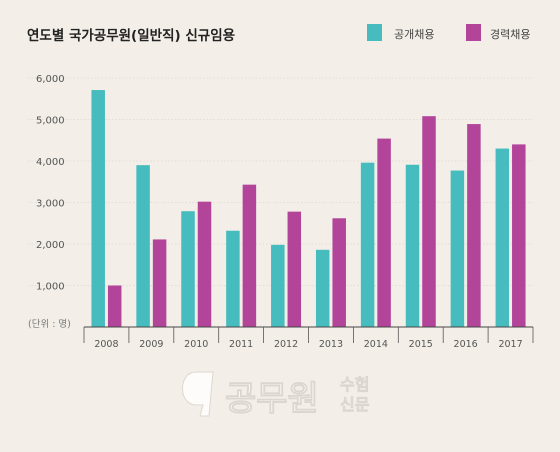 The height and width of the screenshot is (452, 560). Describe the element at coordinates (473, 32) in the screenshot. I see `legend-swatch-career-recruitment` at that location.